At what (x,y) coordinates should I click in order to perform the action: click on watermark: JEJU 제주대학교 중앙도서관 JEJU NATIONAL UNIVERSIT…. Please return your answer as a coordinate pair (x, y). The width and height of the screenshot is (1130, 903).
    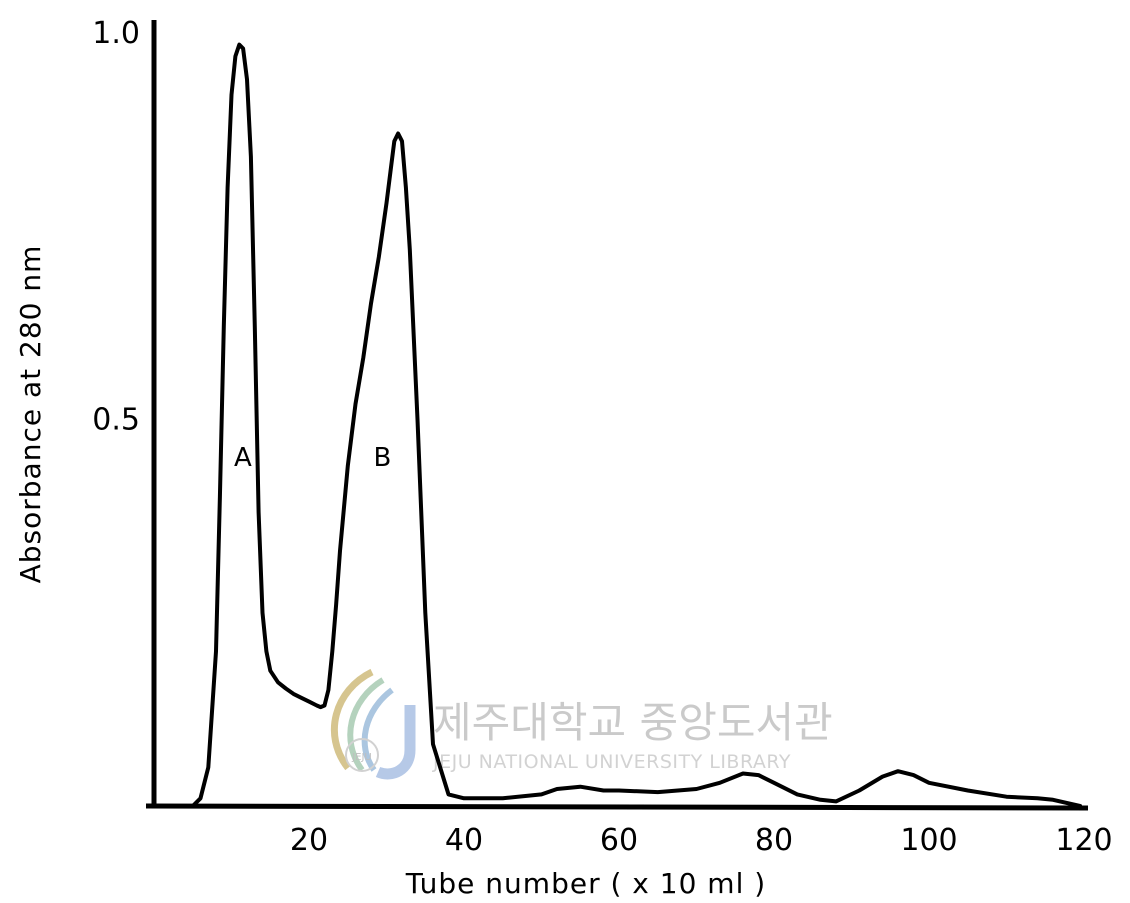
    Looking at the image, I should click on (581, 724).